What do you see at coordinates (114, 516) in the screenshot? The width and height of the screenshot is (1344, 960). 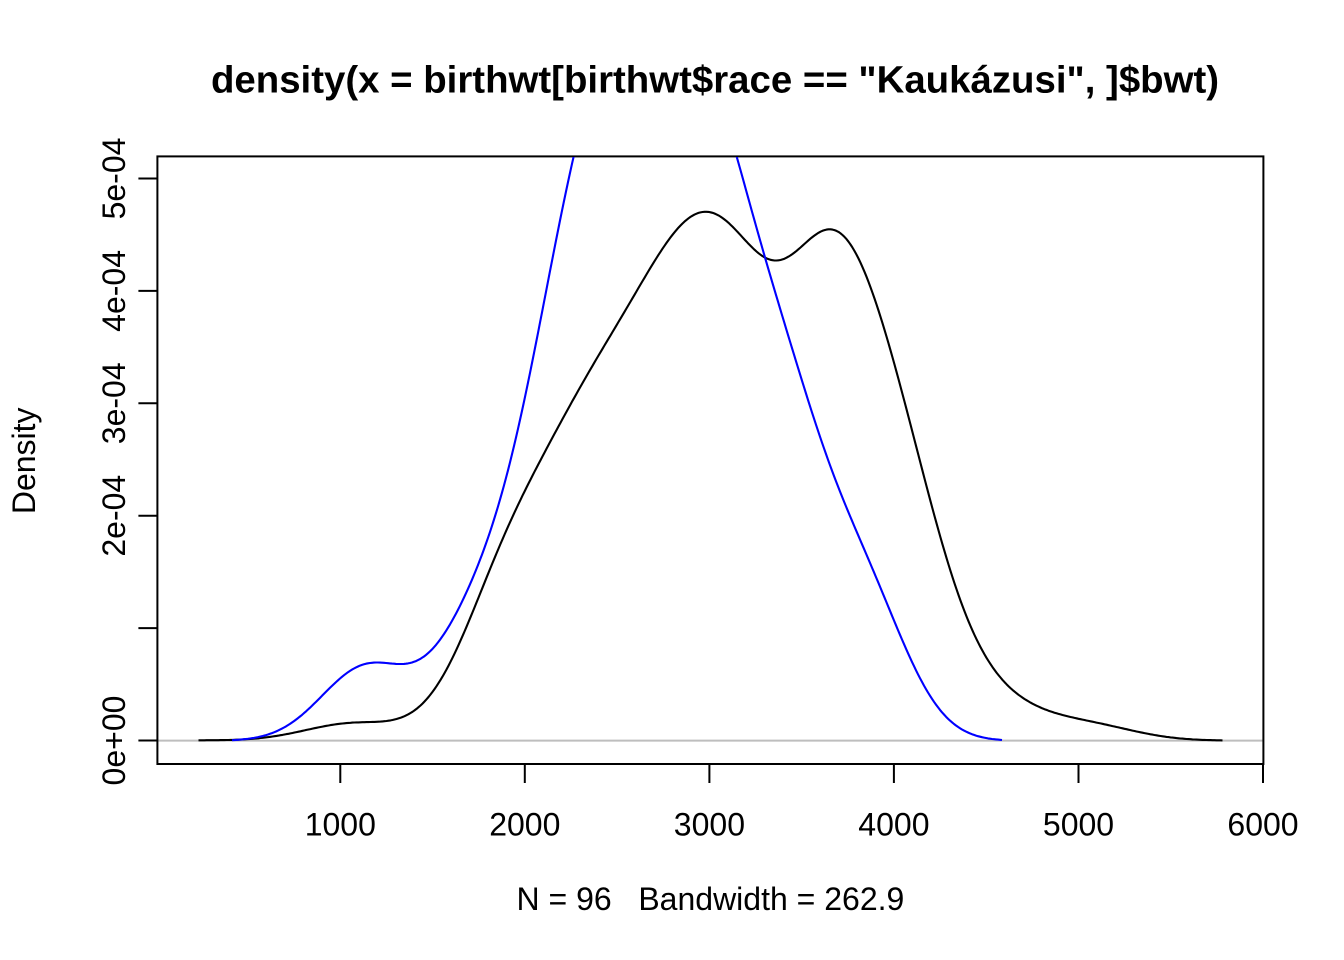 I see `svg-text: 2e-04` at bounding box center [114, 516].